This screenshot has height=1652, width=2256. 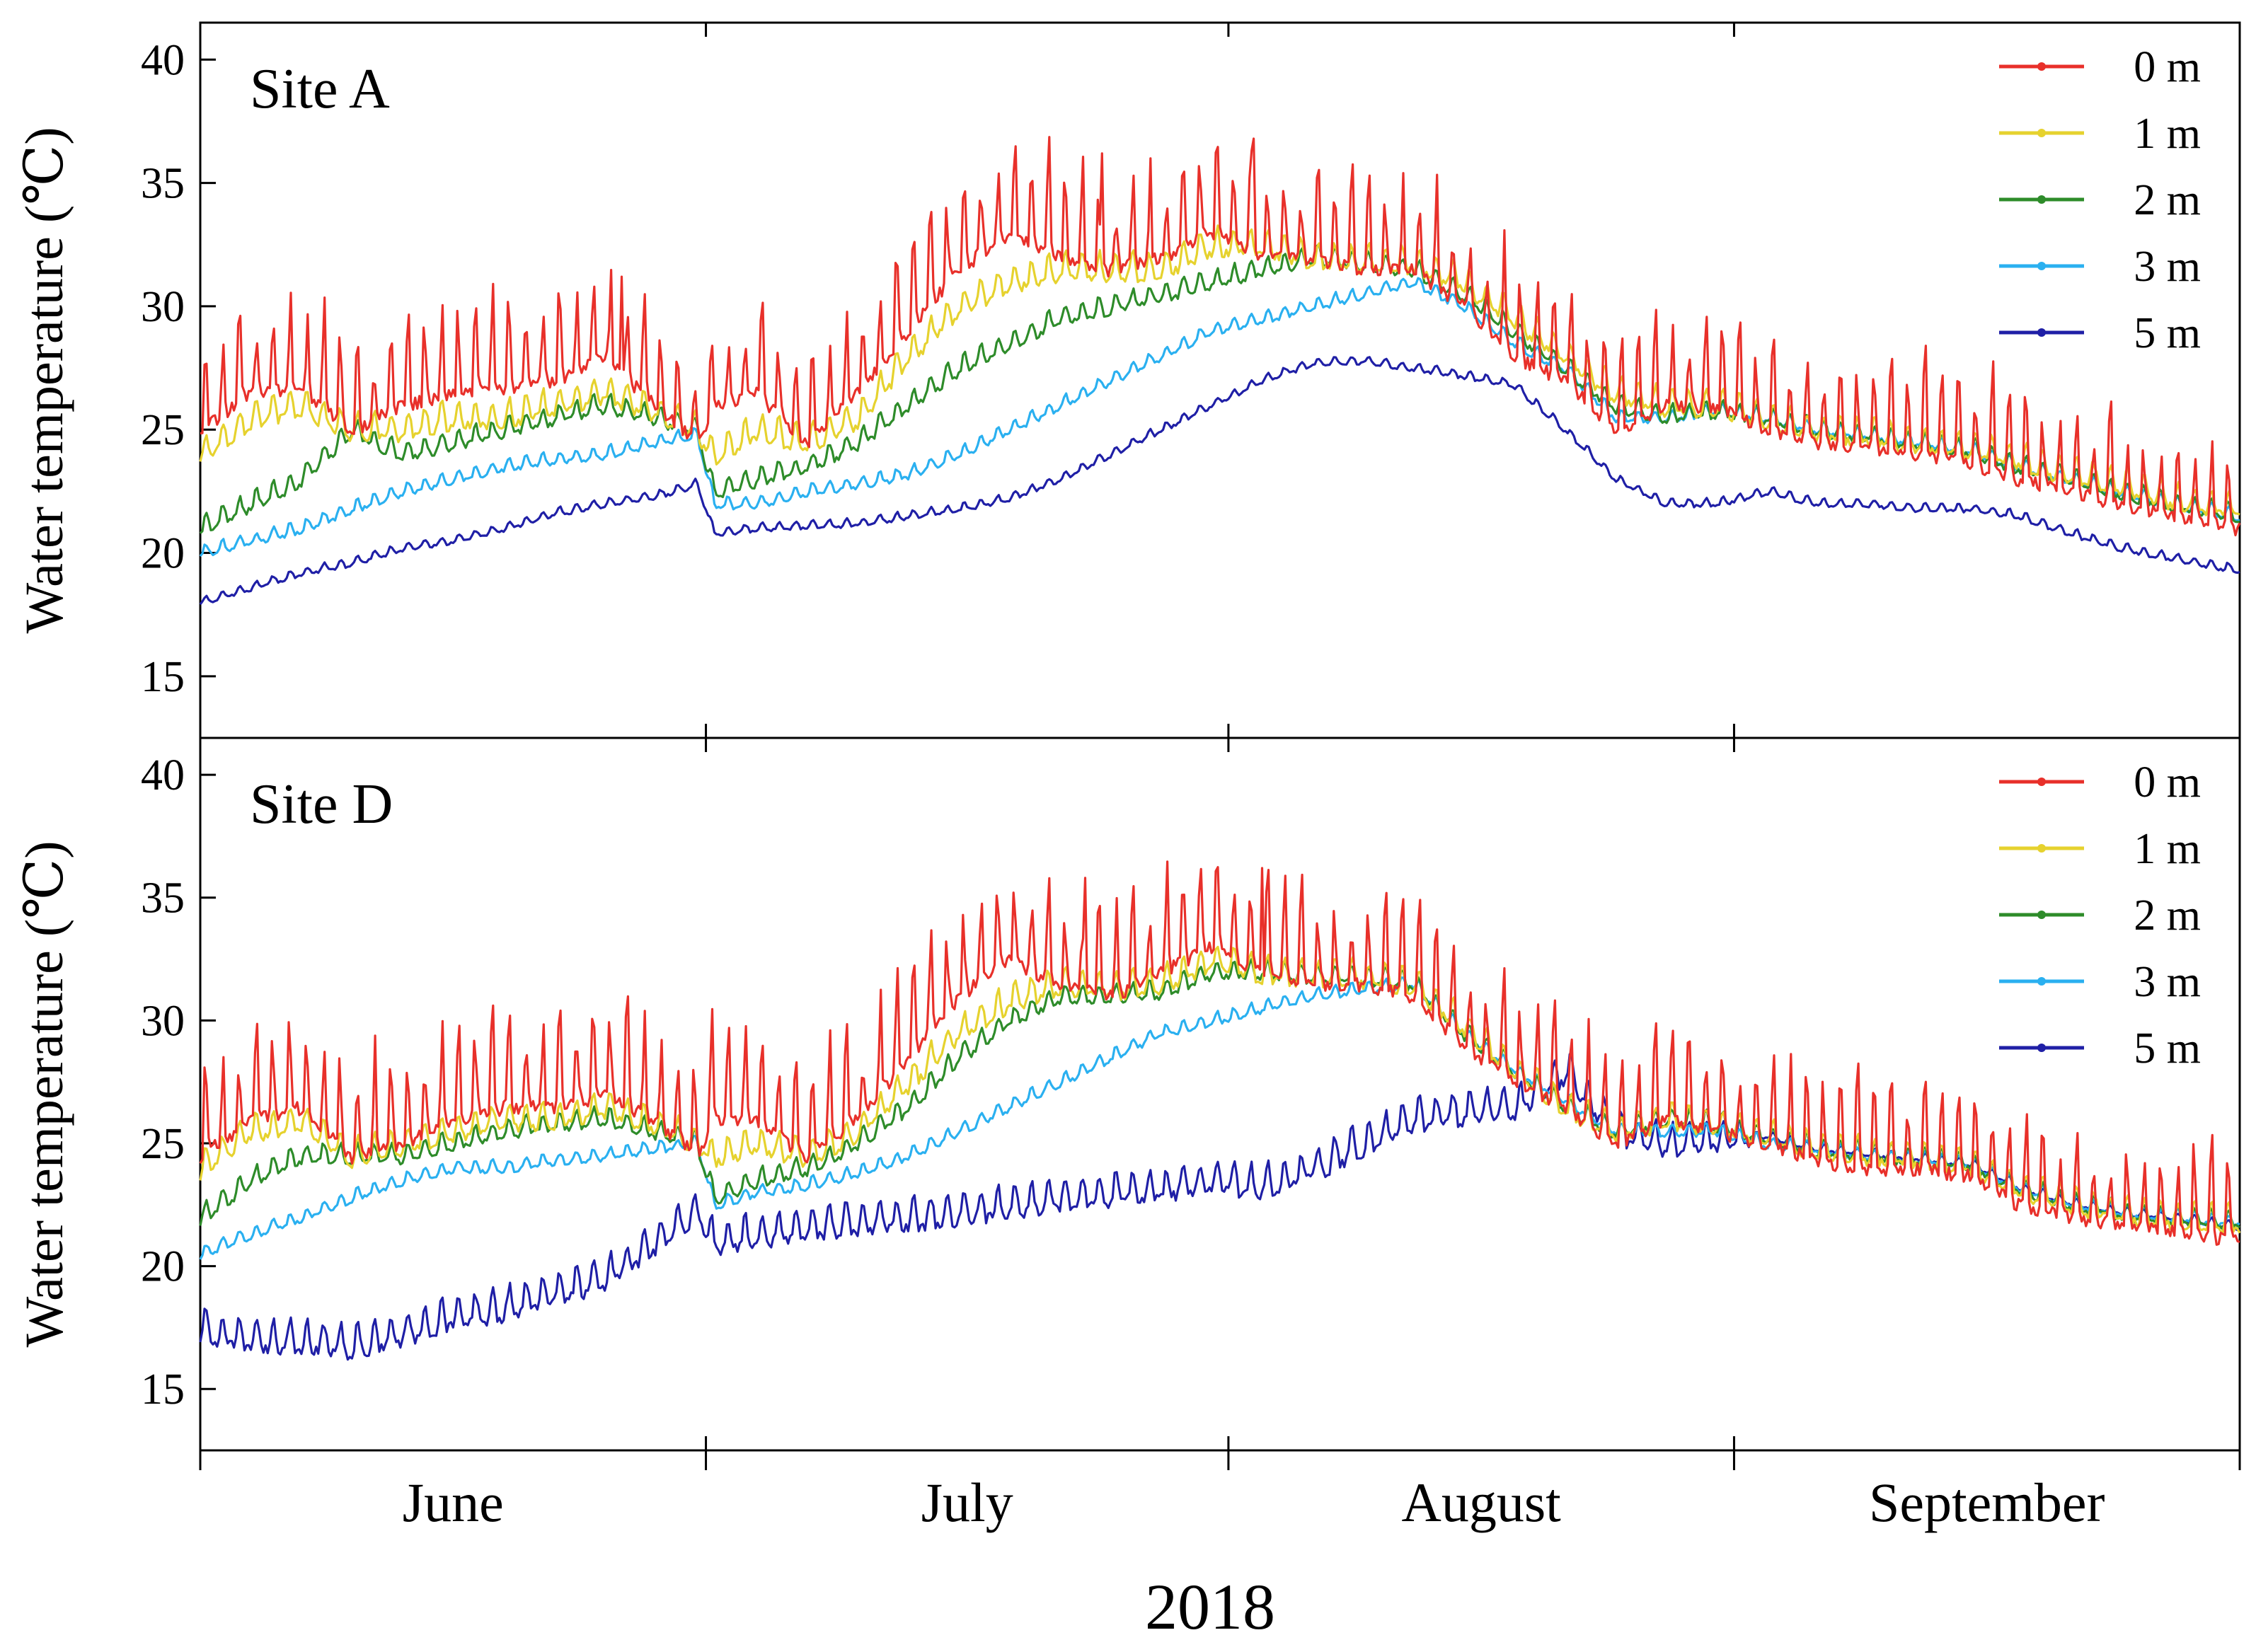 What do you see at coordinates (1220, 1491) in the screenshot?
I see `x-axis-group: June July August September` at bounding box center [1220, 1491].